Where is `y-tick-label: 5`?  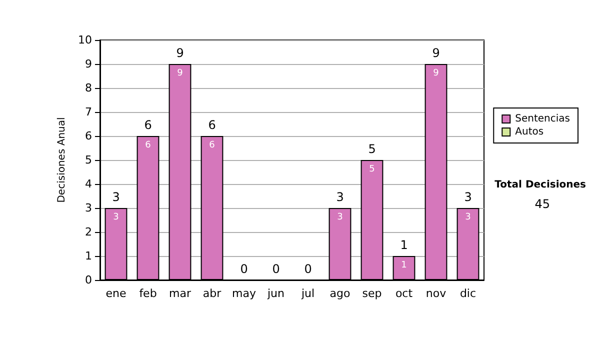 y-tick-label: 5 is located at coordinates (88, 160).